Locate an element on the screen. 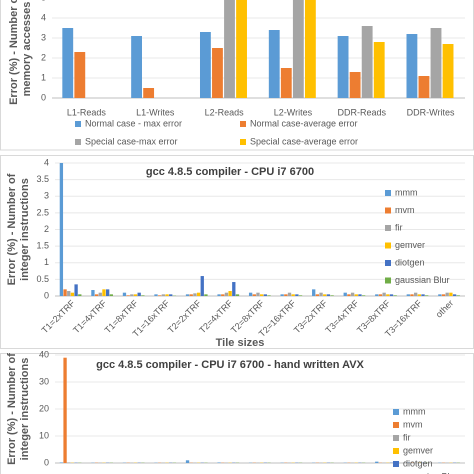 The height and width of the screenshot is (474, 474). y-tick-label: 40 is located at coordinates (44, 354).